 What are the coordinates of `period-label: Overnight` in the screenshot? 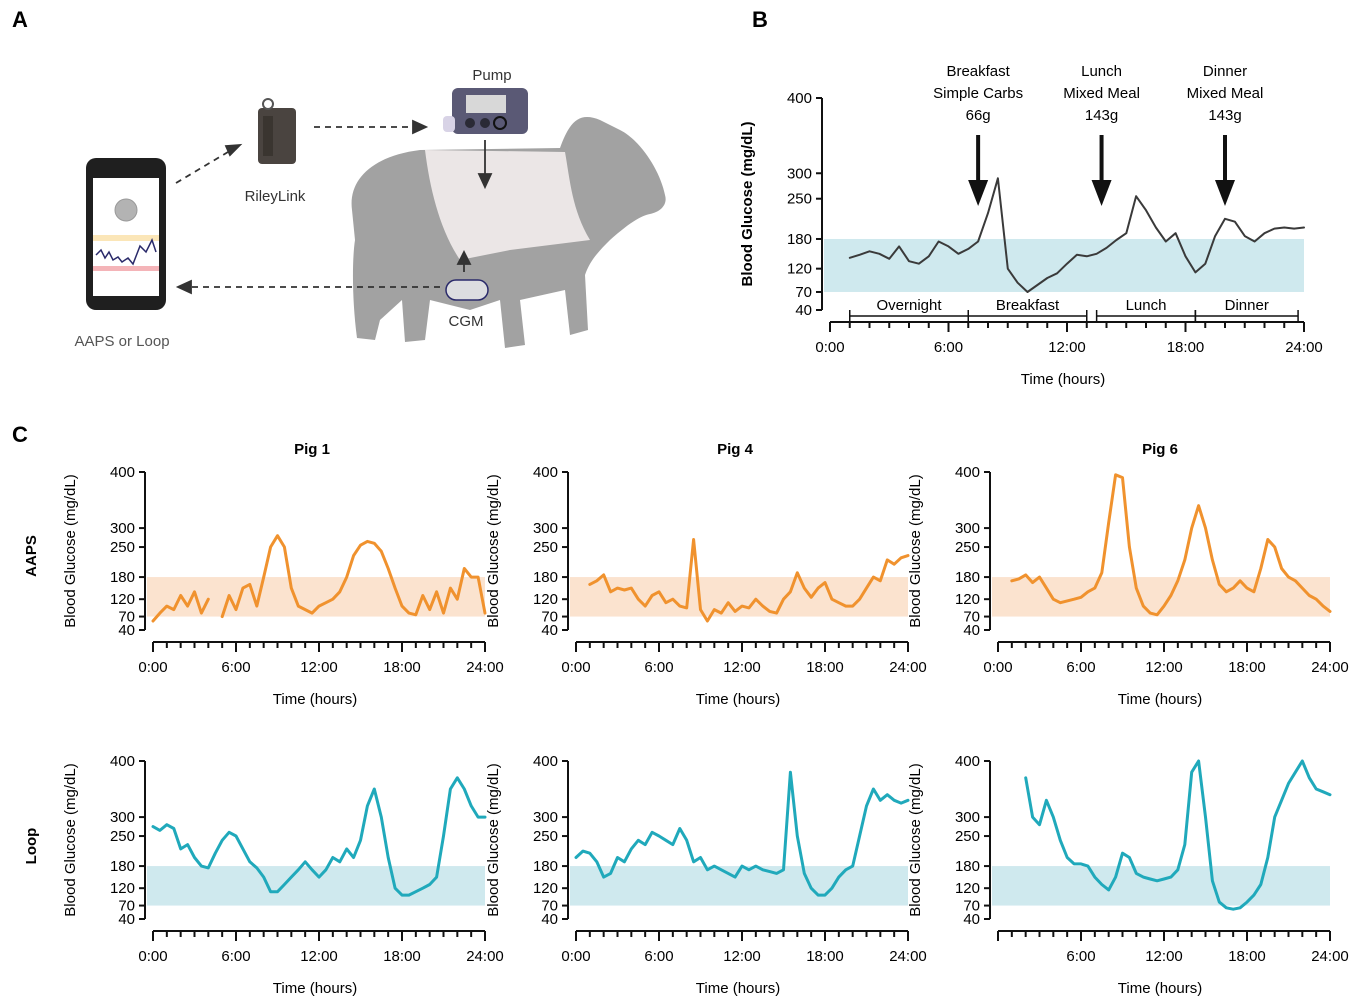 It's located at (909, 305).